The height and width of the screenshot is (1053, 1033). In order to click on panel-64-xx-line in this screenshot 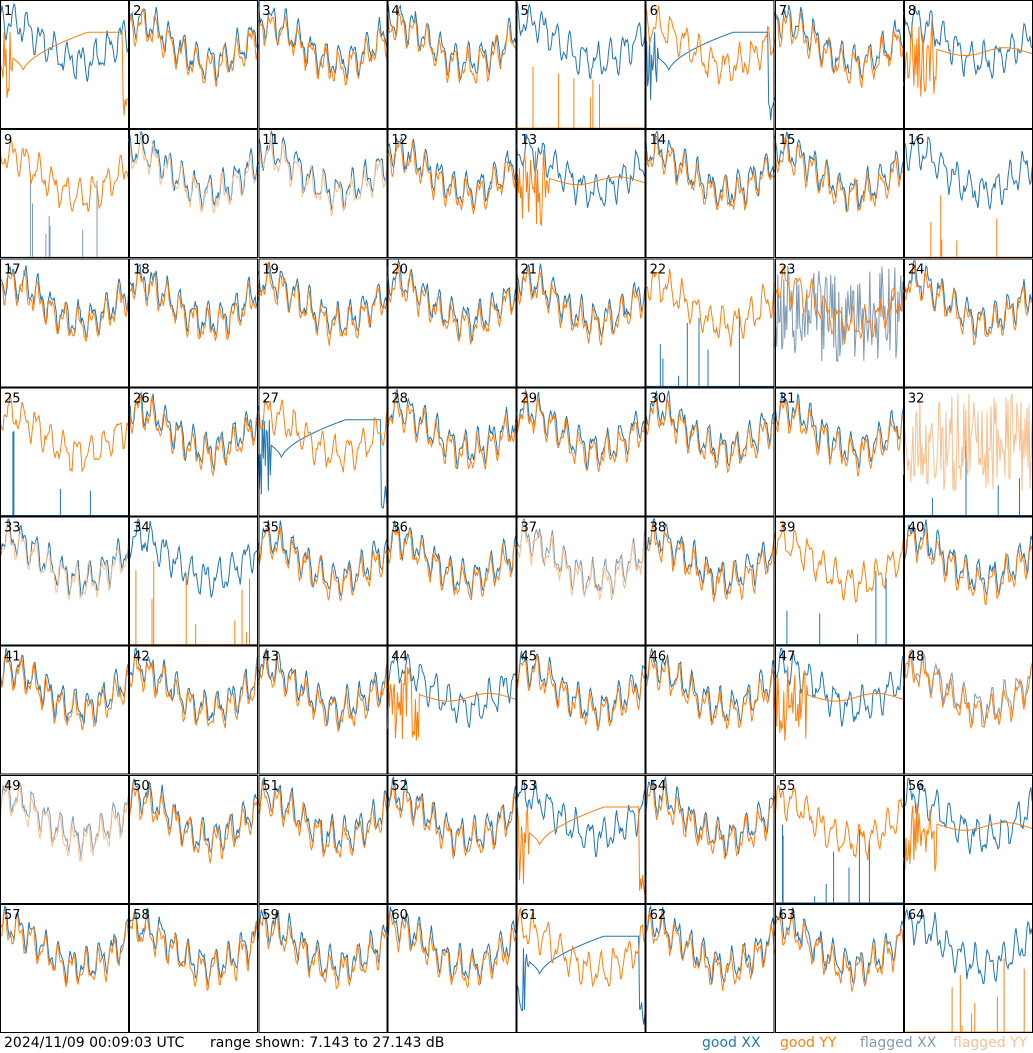, I will do `click(968, 946)`.